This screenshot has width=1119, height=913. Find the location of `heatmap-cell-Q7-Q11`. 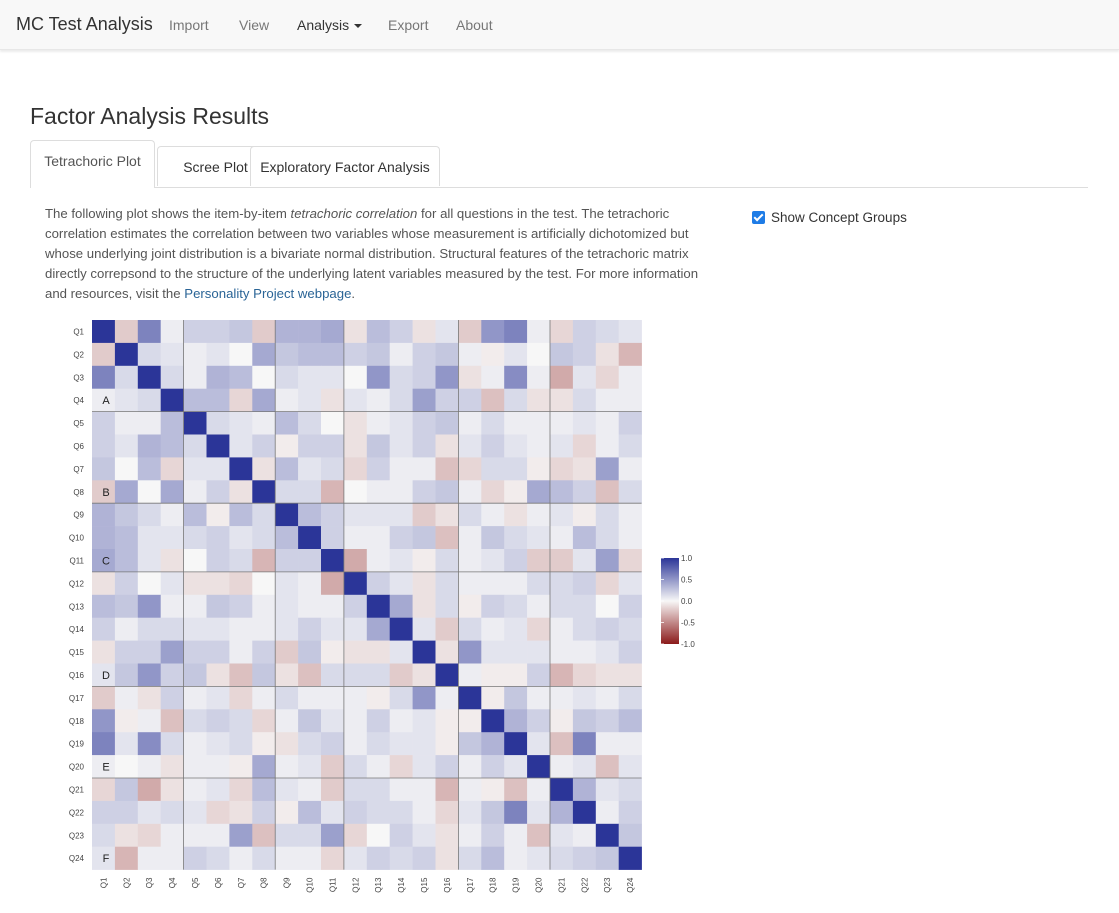

heatmap-cell-Q7-Q11 is located at coordinates (333, 469).